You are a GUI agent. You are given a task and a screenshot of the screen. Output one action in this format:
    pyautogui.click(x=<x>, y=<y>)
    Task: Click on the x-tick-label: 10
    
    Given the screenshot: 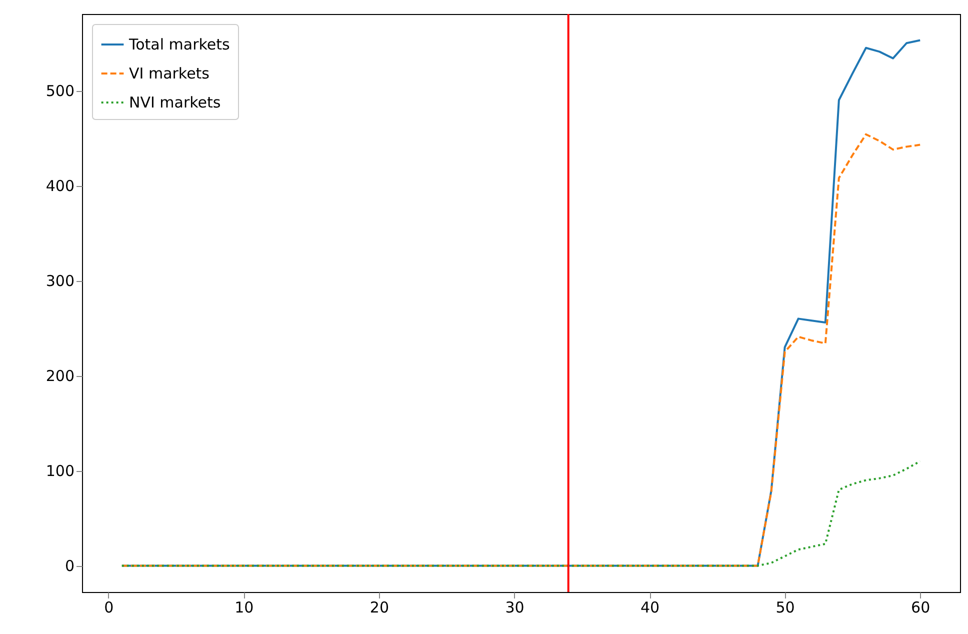 What is the action you would take?
    pyautogui.click(x=244, y=607)
    